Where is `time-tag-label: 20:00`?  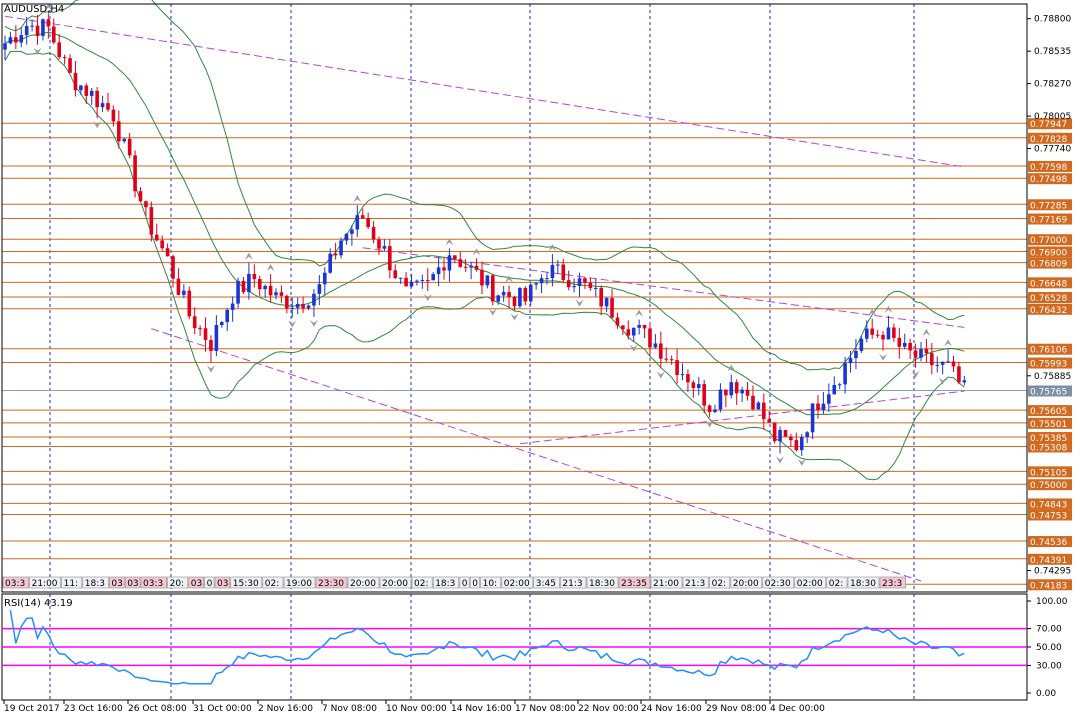
time-tag-label: 20:00 is located at coordinates (363, 584).